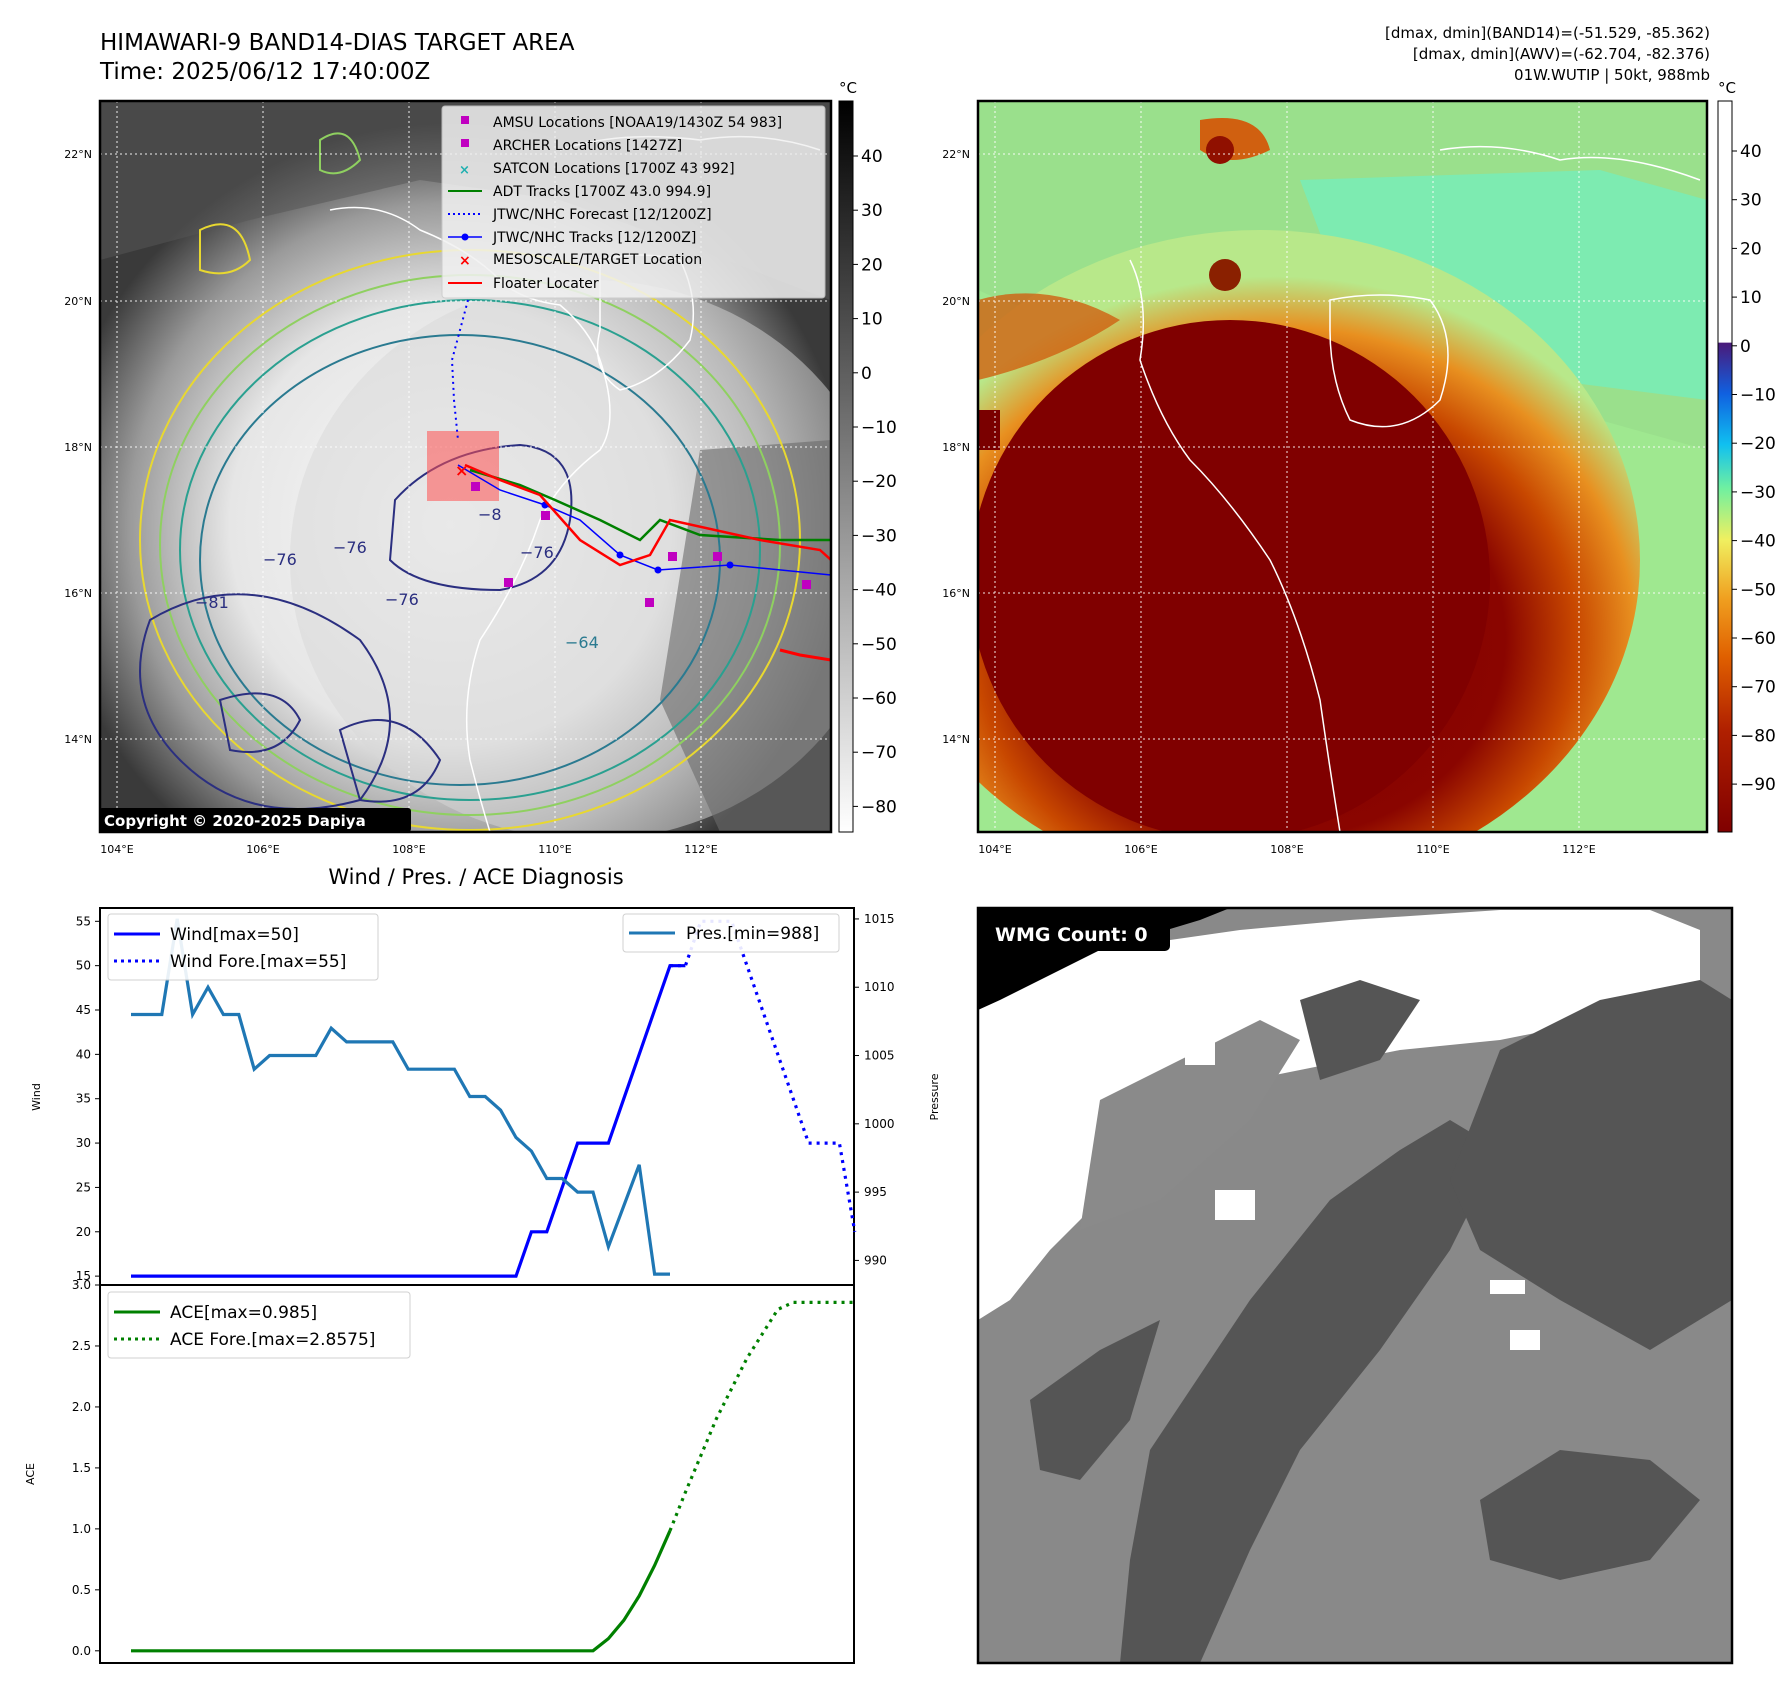 This screenshot has height=1690, width=1792. Describe the element at coordinates (258, 962) in the screenshot. I see `wind-fore-legend-label: Wind Fore.[max=55]` at that location.